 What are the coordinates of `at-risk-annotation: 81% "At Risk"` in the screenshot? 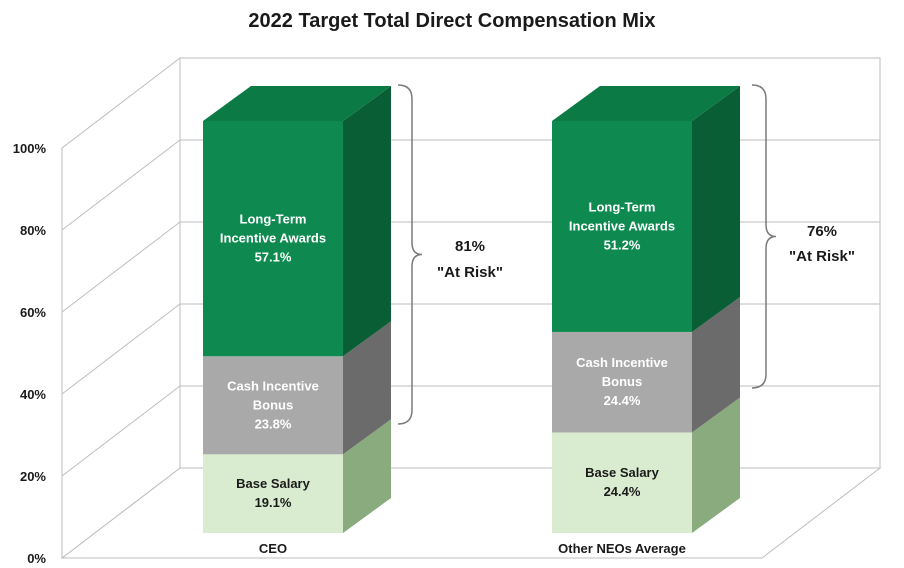 It's located at (450, 254).